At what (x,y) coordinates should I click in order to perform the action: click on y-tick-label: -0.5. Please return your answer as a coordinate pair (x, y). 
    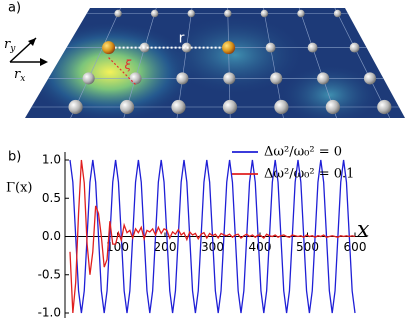
    Looking at the image, I should click on (49, 274).